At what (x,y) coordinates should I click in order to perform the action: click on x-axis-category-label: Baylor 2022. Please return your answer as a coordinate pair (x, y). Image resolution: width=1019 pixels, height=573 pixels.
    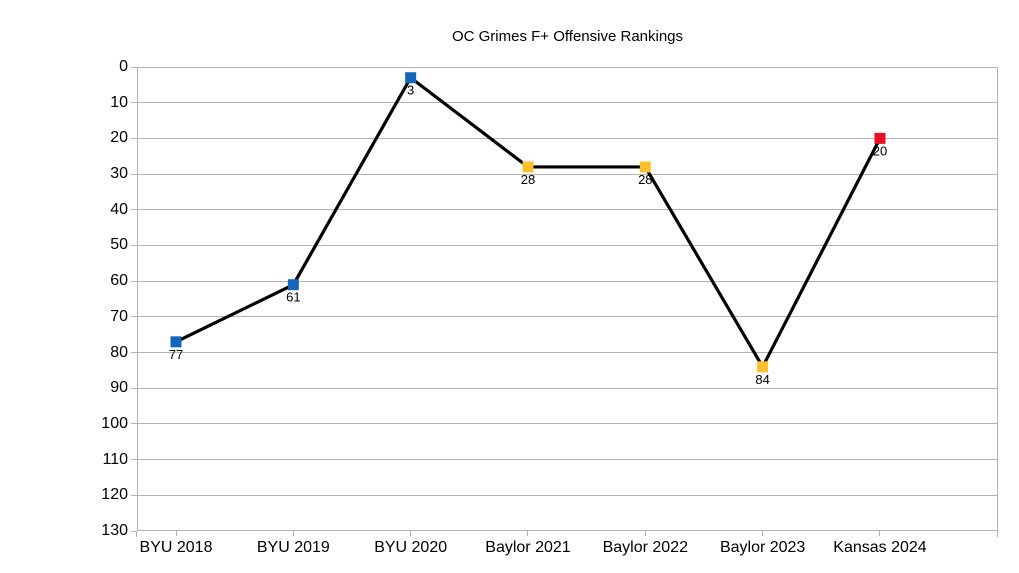
    Looking at the image, I should click on (645, 547).